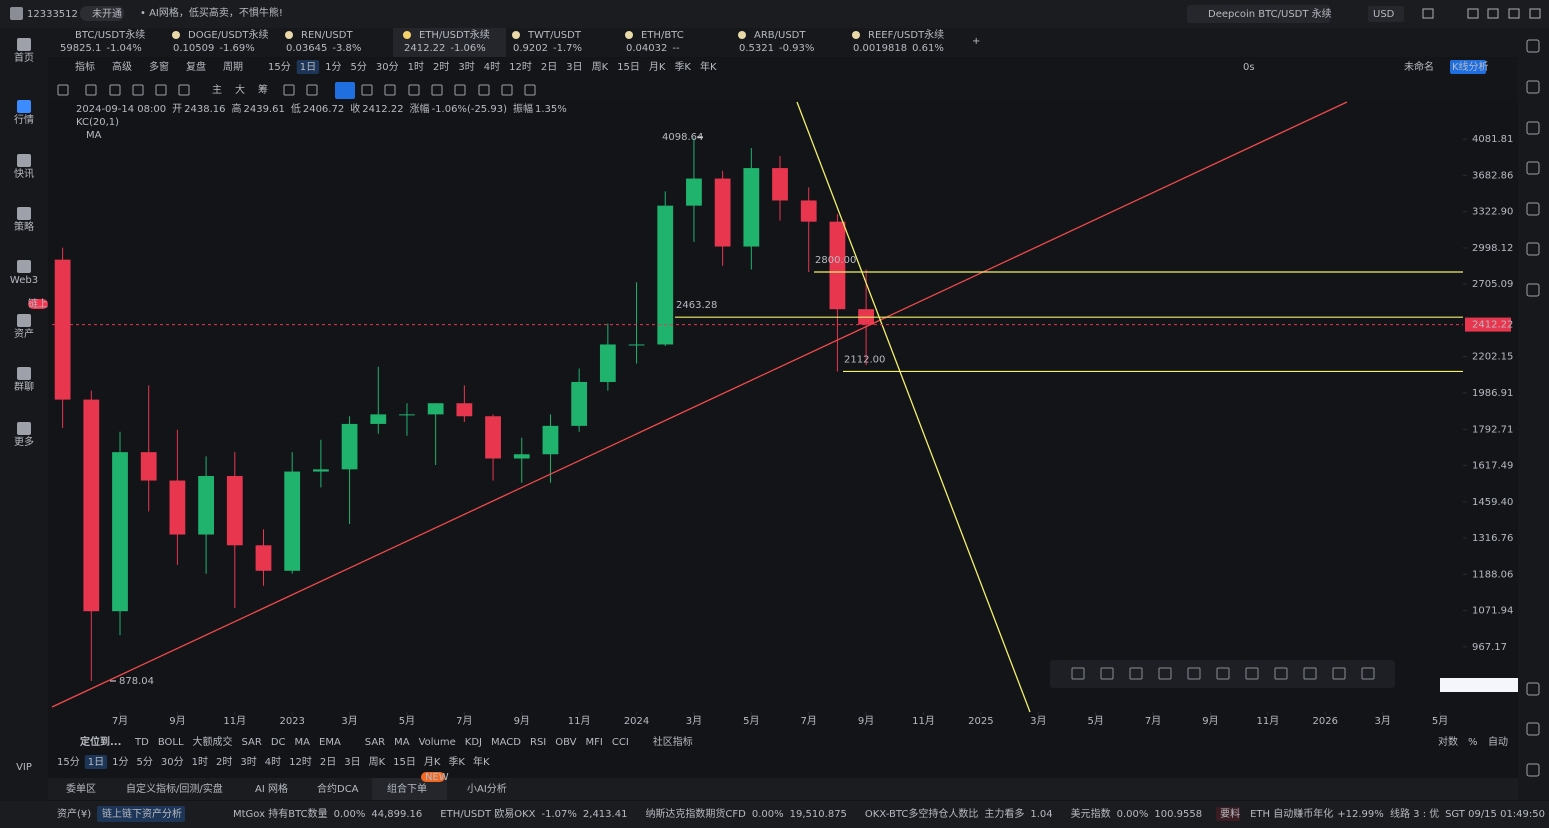 Image resolution: width=1549 pixels, height=828 pixels. I want to click on scale-option: 自动, so click(1498, 741).